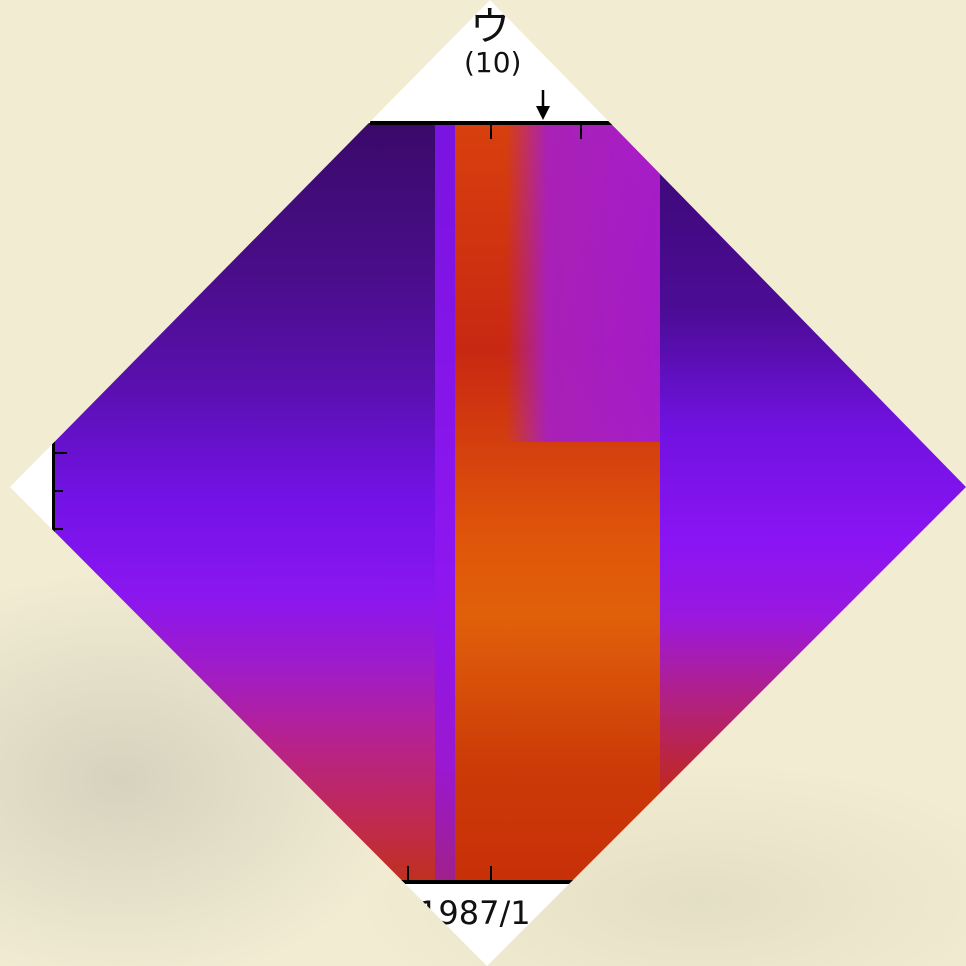 The image size is (966, 966). Describe the element at coordinates (485, 882) in the screenshot. I see `bottom-axis` at that location.